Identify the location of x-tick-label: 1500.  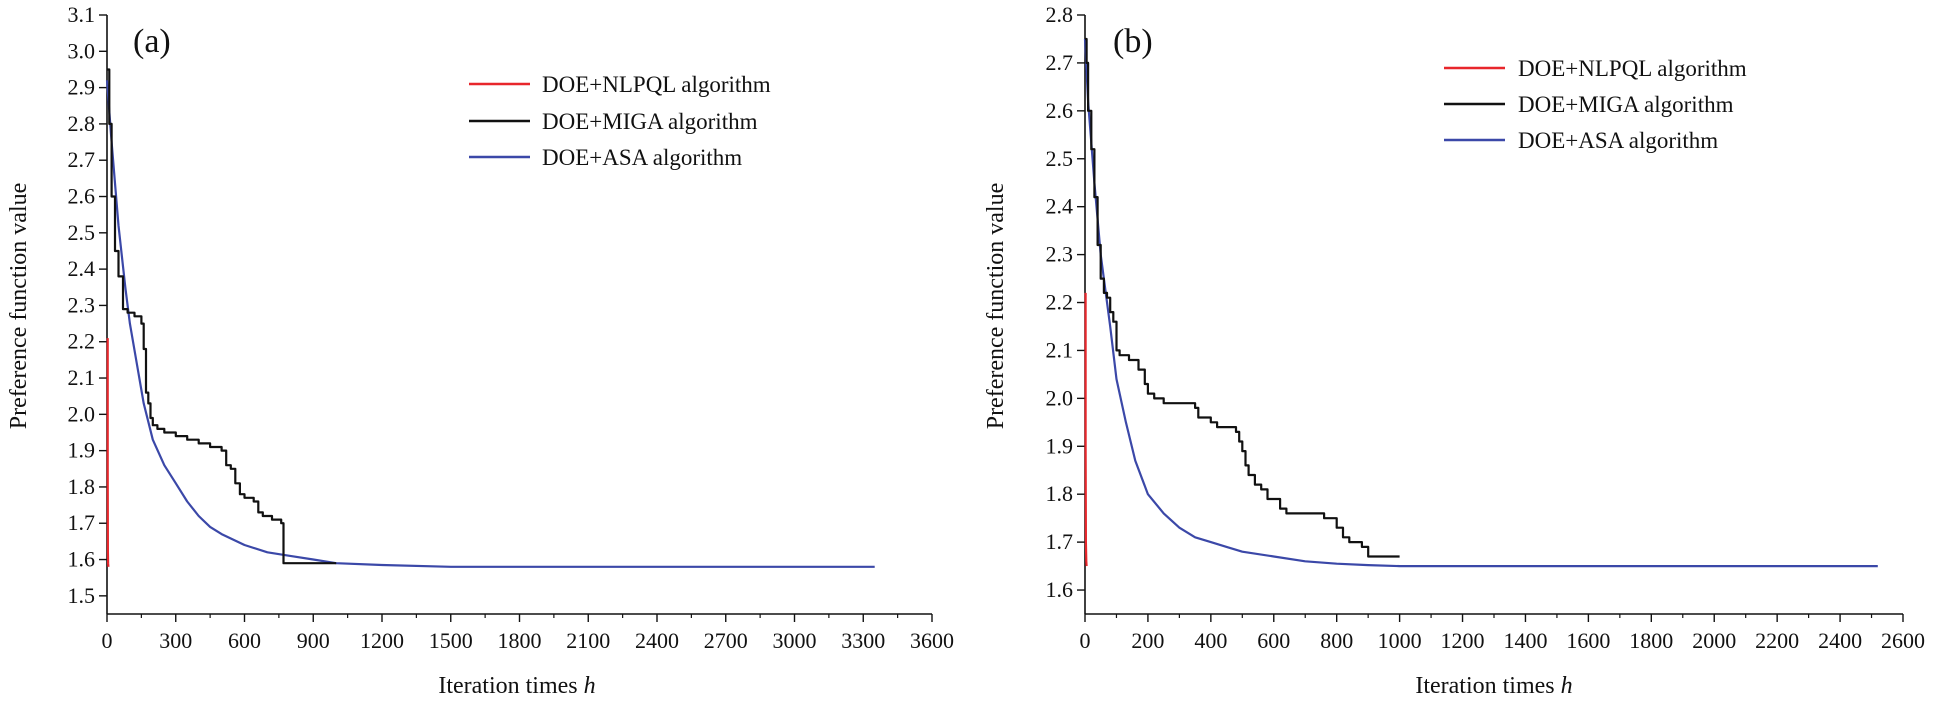
(451, 640).